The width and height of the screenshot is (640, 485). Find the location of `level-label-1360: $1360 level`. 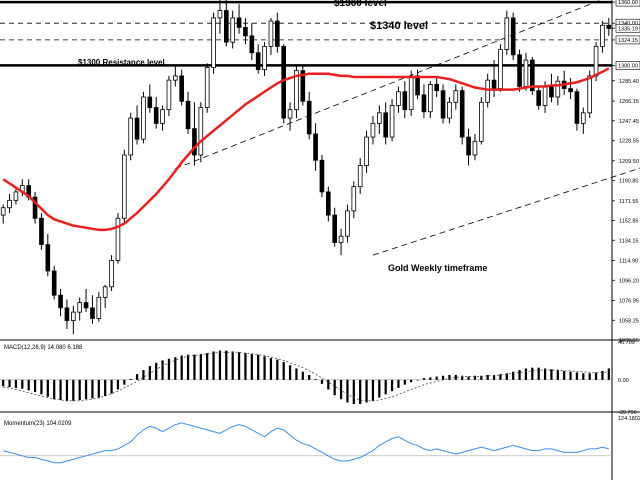

level-label-1360: $1360 level is located at coordinates (360, 4).